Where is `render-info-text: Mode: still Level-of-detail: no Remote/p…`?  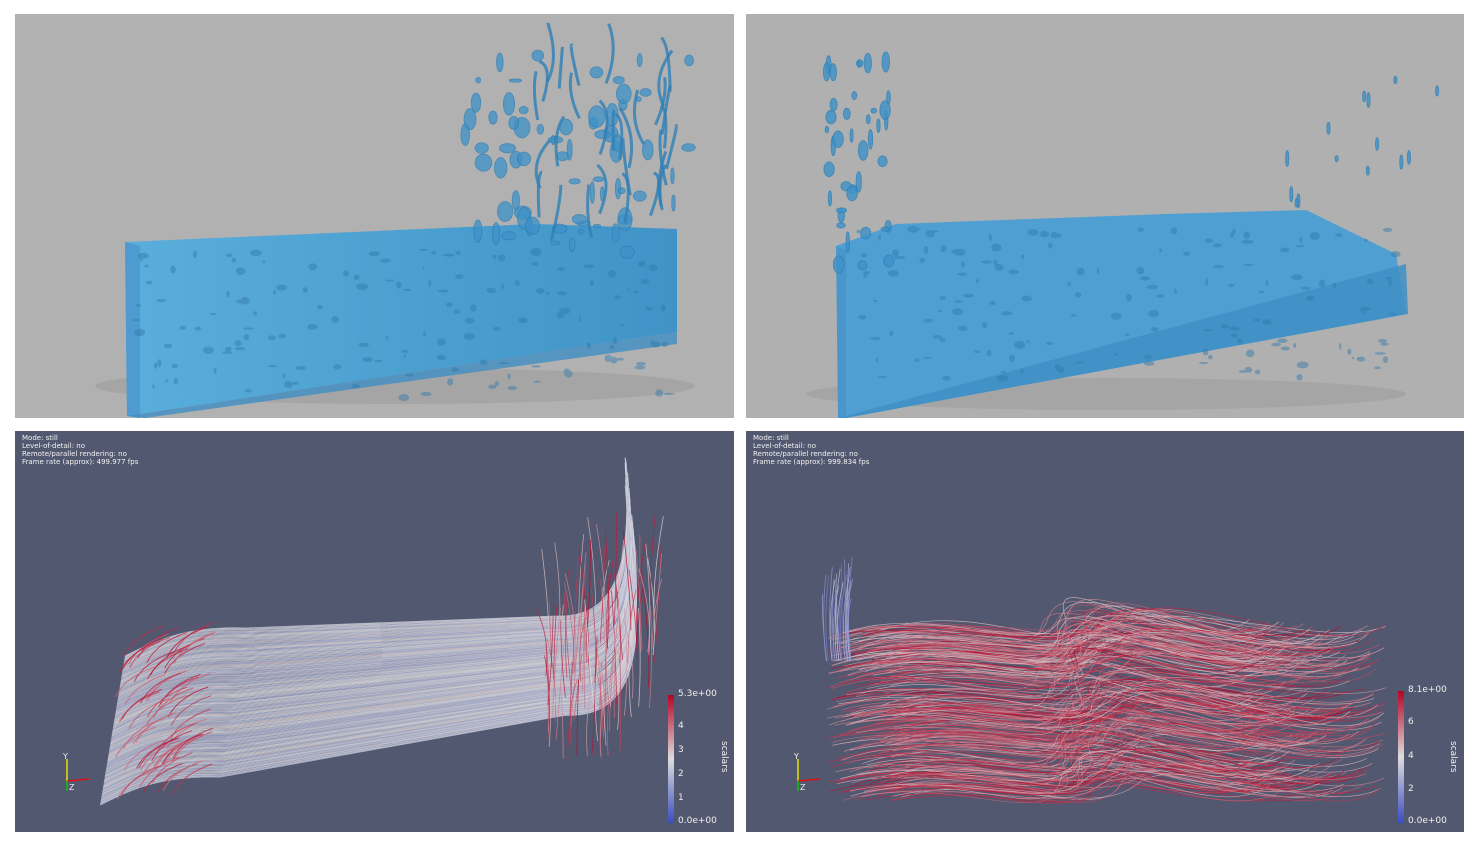 render-info-text: Mode: still Level-of-detail: no Remote/p… is located at coordinates (811, 450).